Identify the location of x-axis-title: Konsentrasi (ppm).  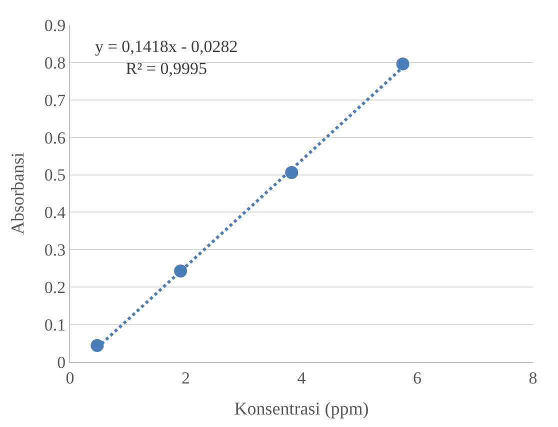
(301, 408).